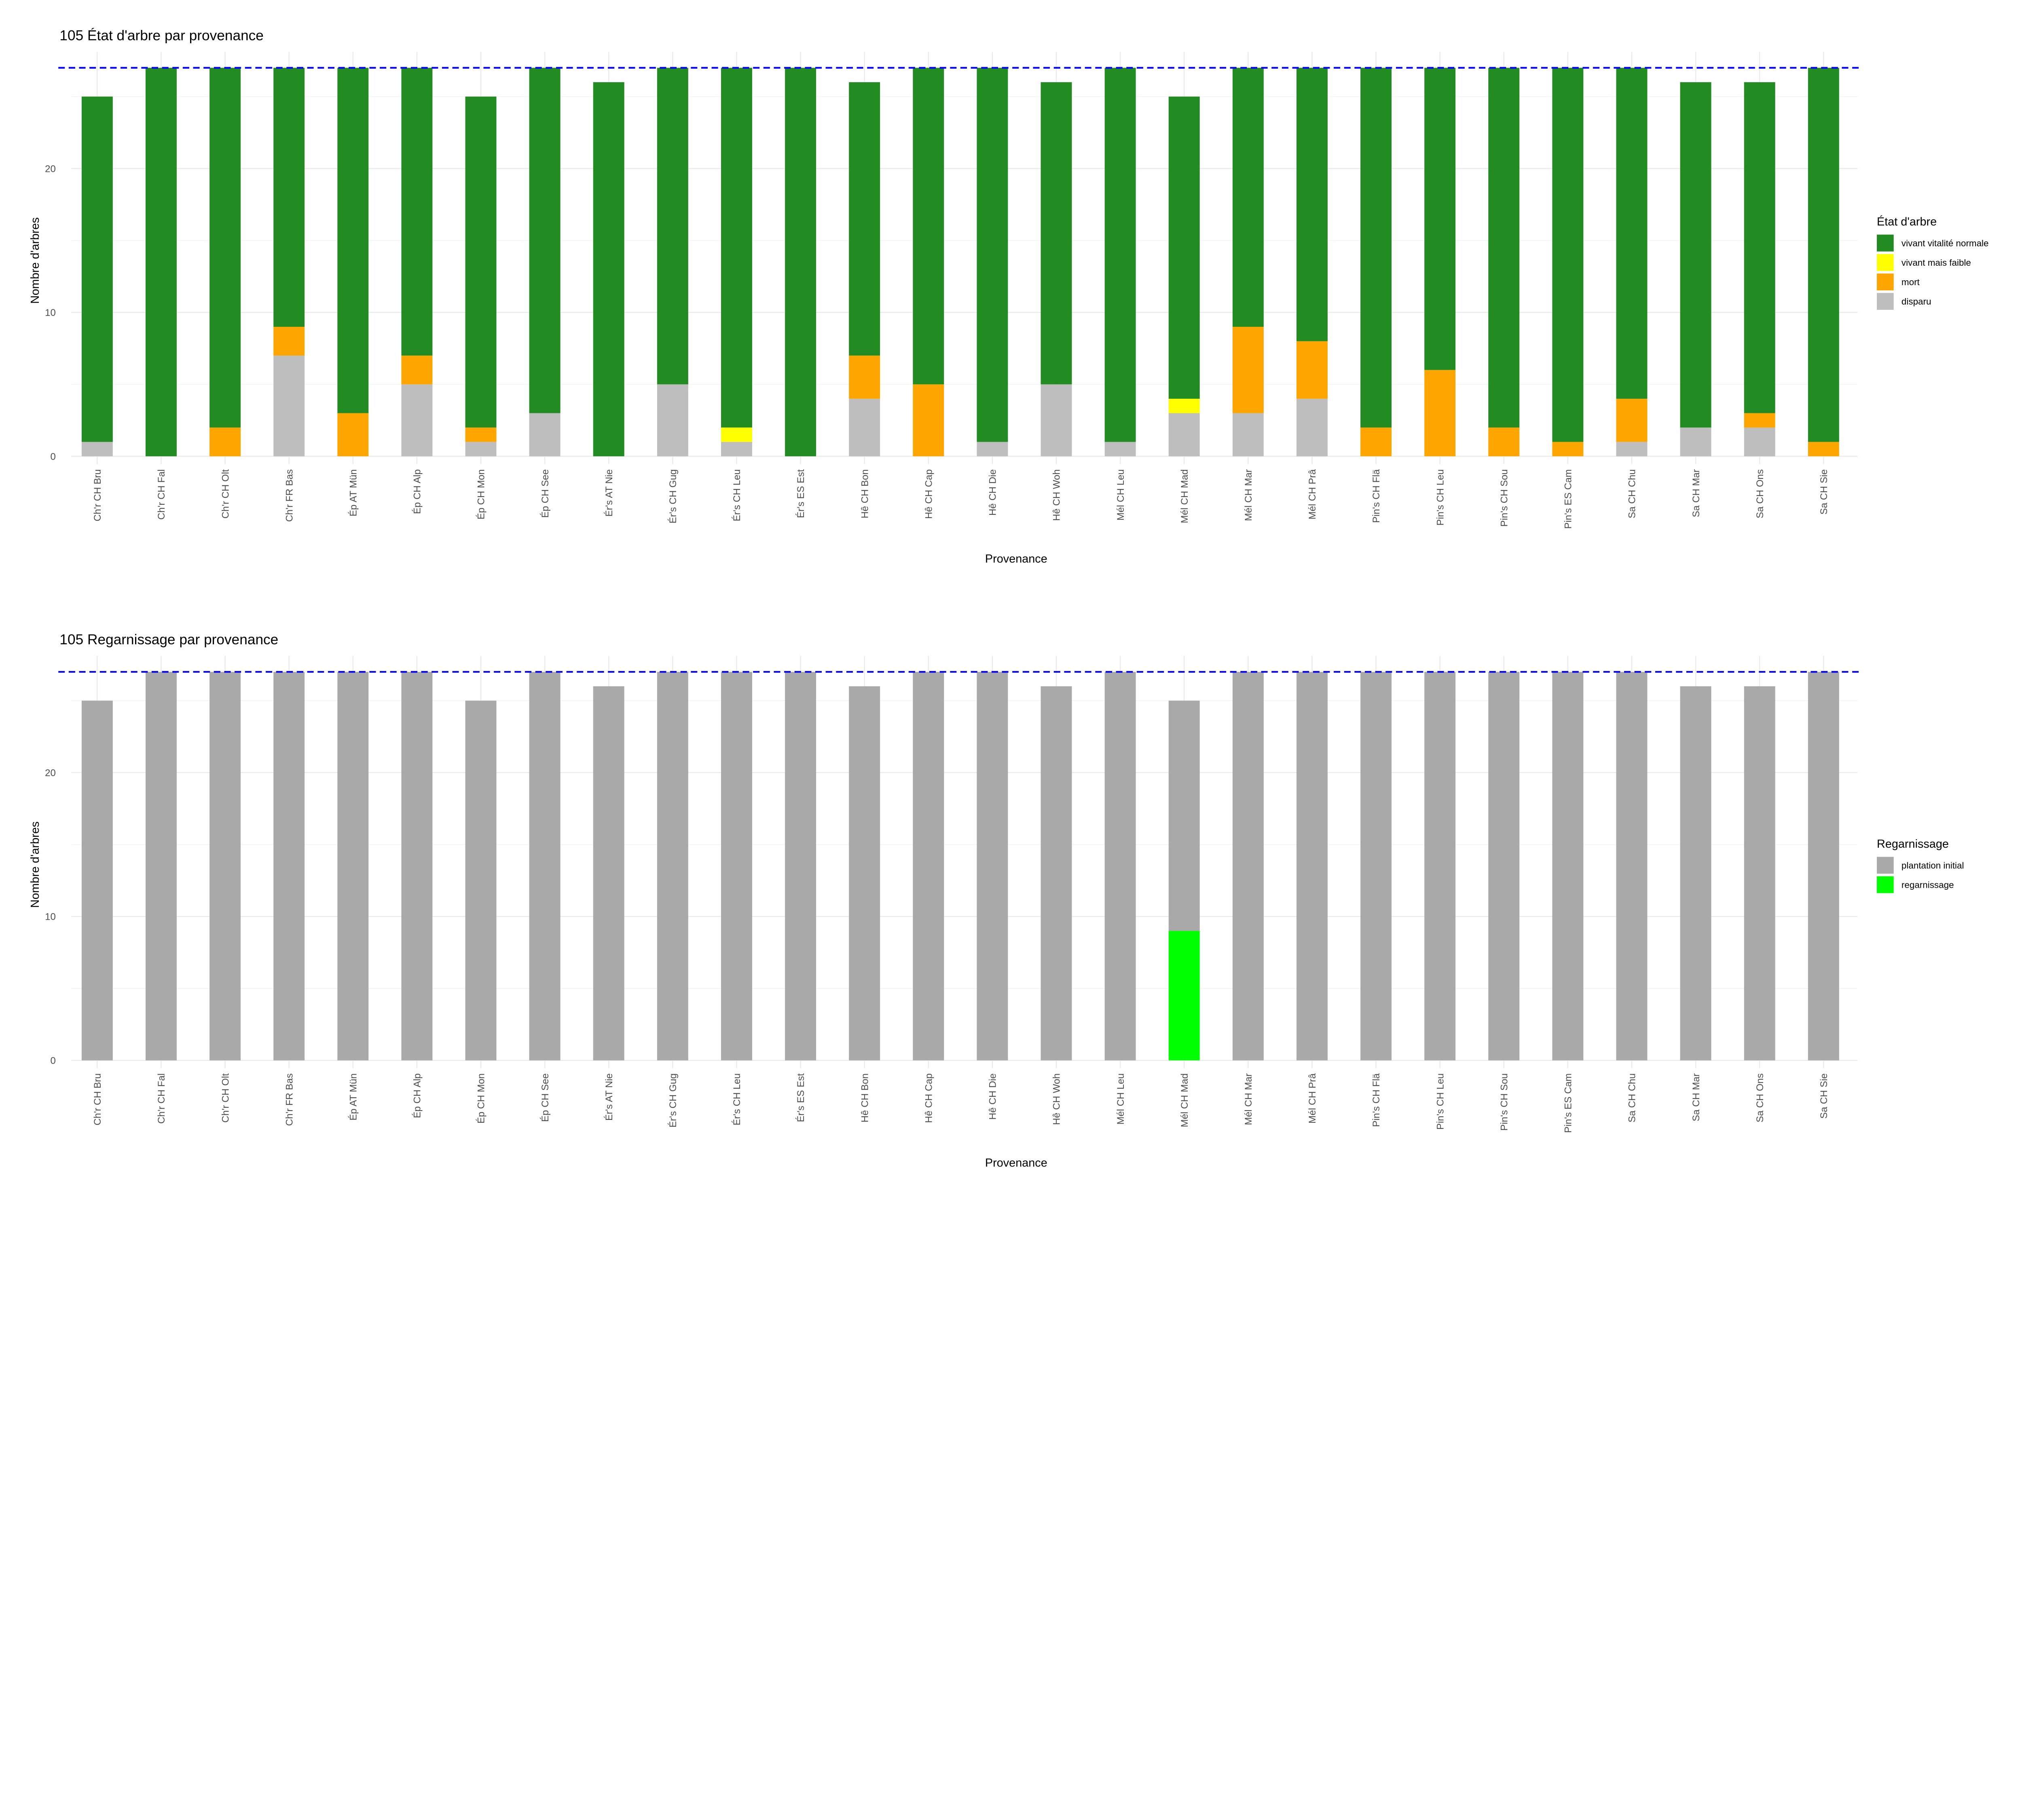 The image size is (2022, 1820). What do you see at coordinates (1568, 1103) in the screenshot?
I see `x-tick-label: Pin's ES Cam` at bounding box center [1568, 1103].